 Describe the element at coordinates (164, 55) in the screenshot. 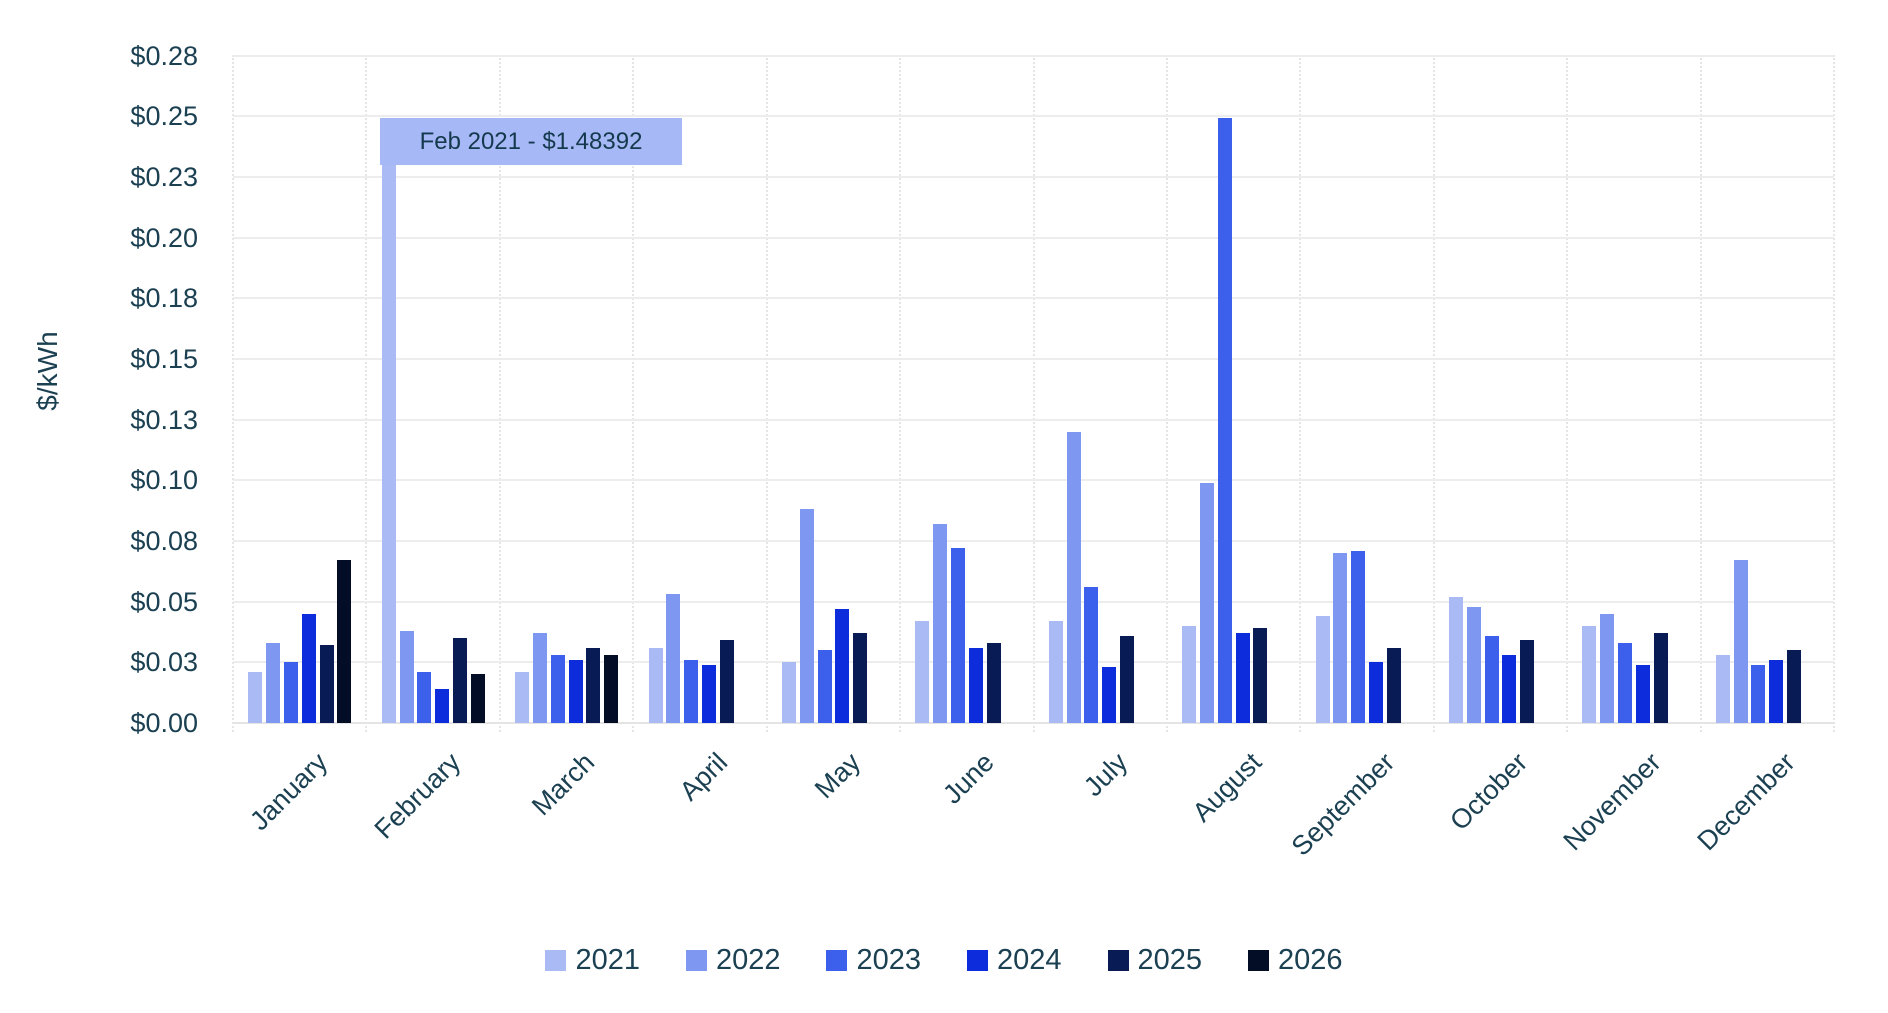

I see `y-tick-label: $0.28` at that location.